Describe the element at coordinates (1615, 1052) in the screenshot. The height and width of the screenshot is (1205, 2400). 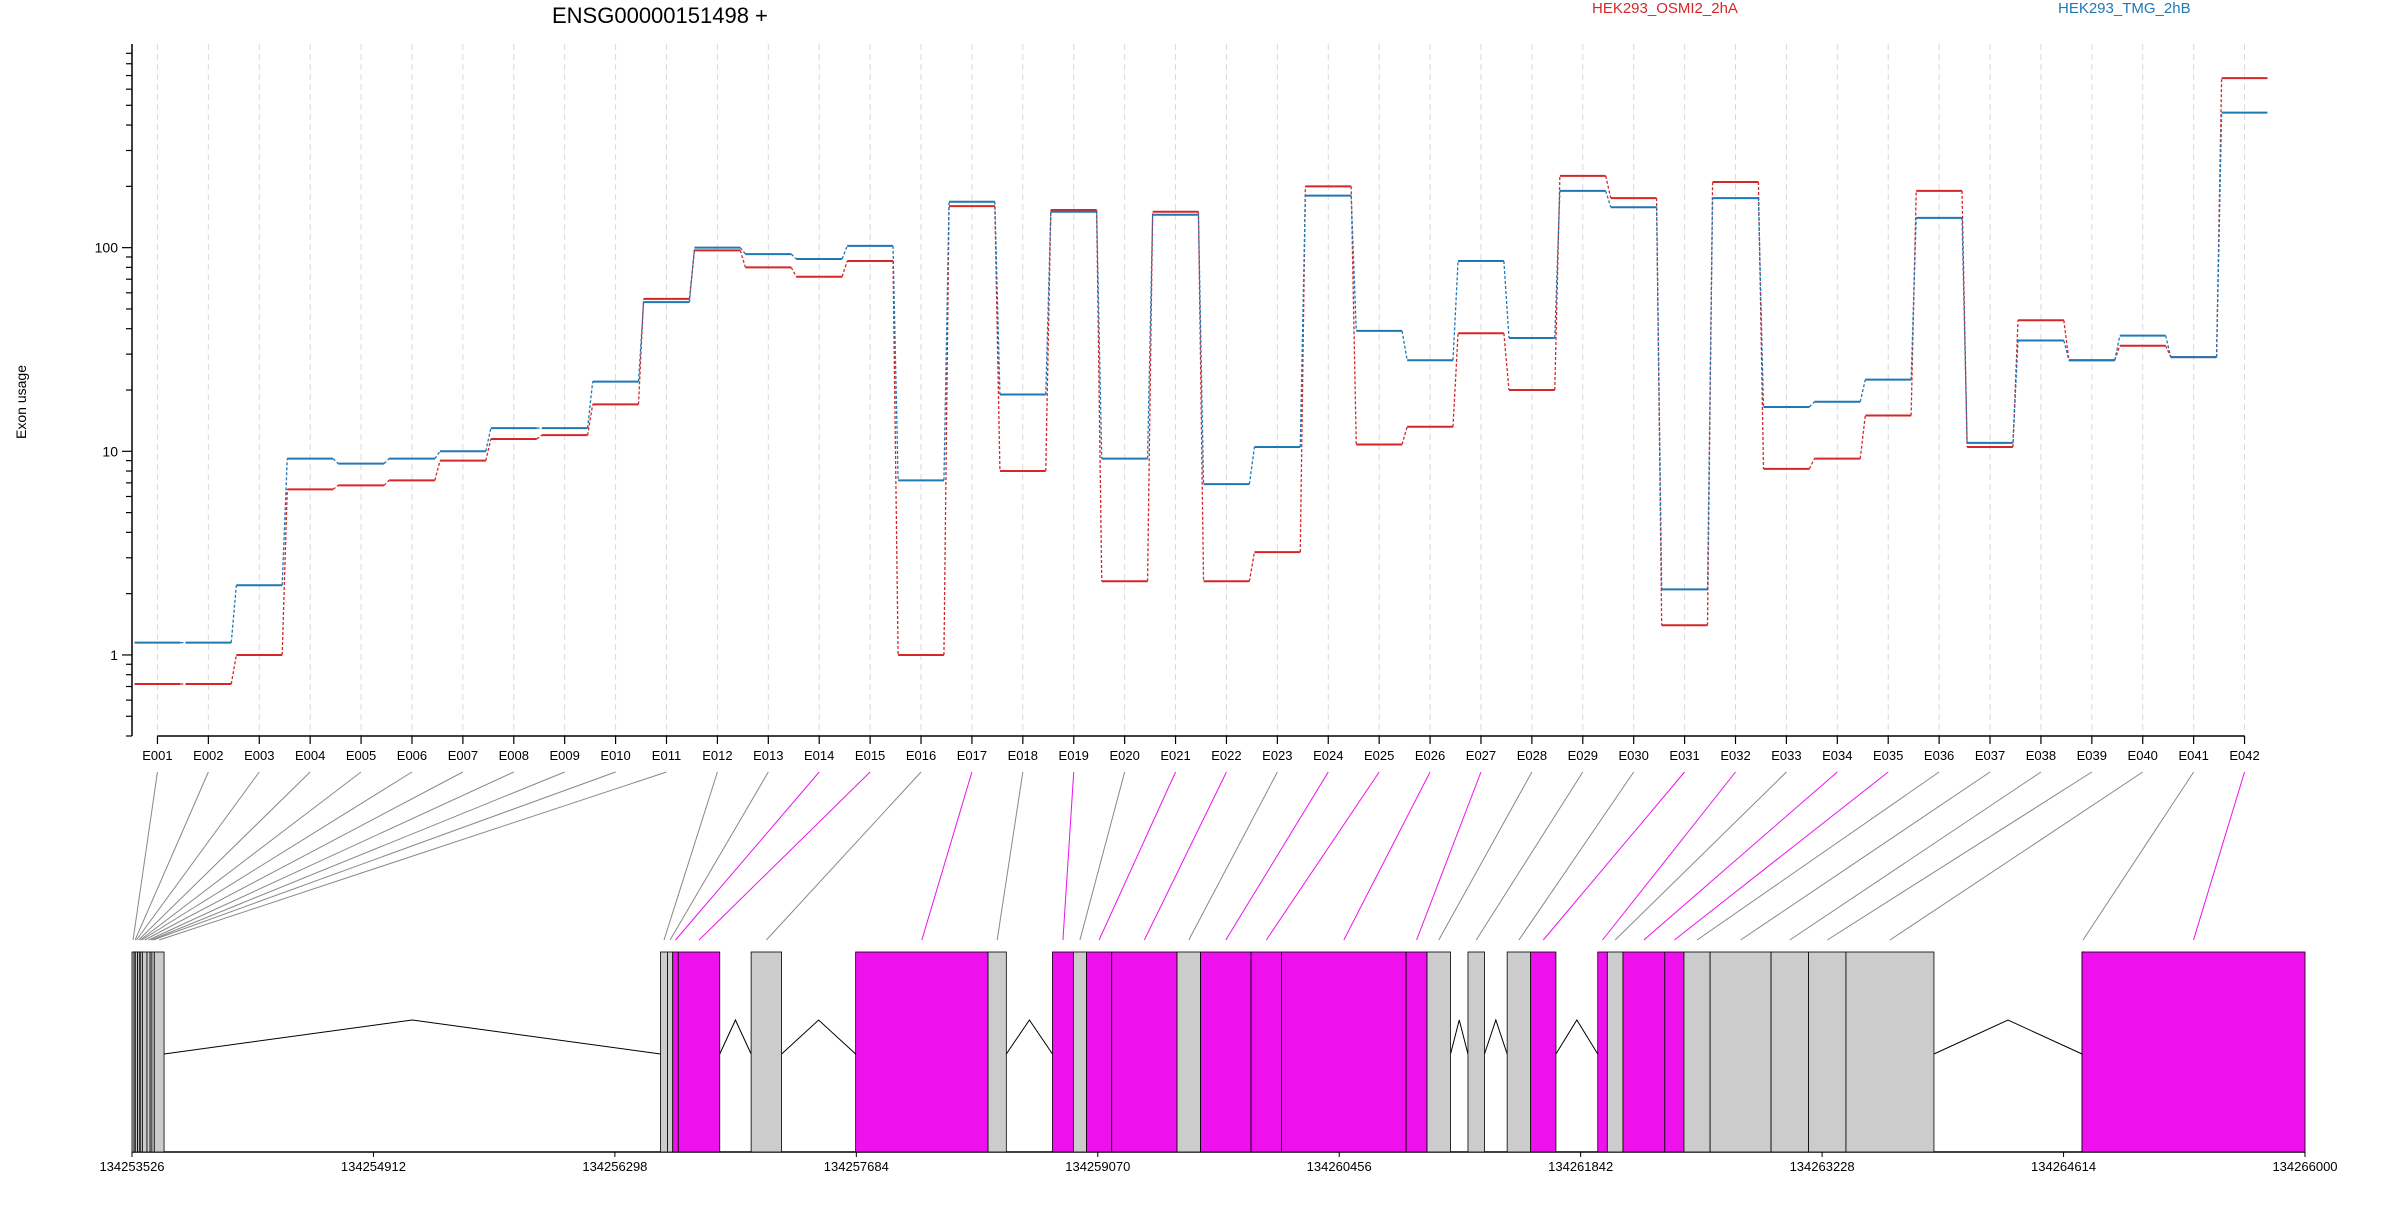
I see `exon-E033` at that location.